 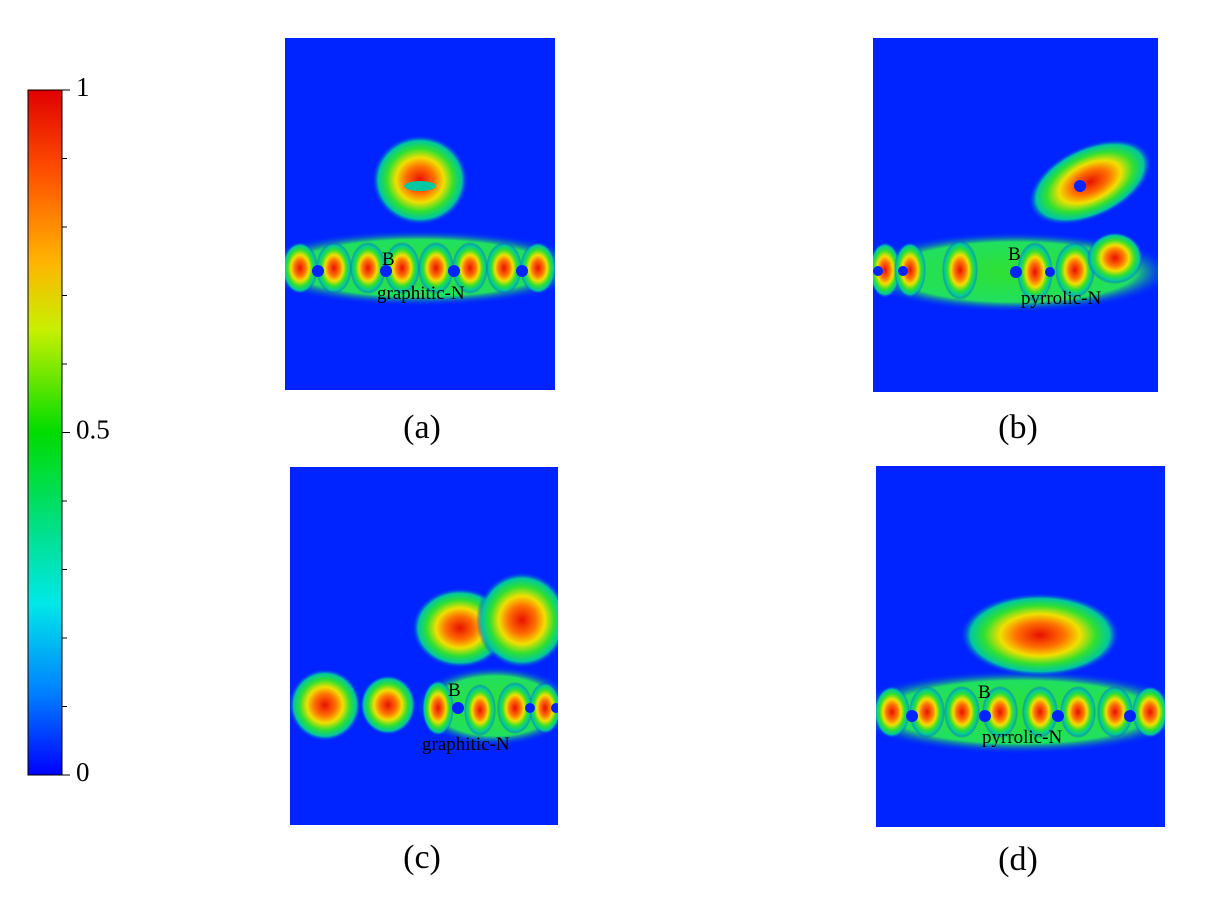 What do you see at coordinates (1018, 427) in the screenshot?
I see `panel-caption: (b)` at bounding box center [1018, 427].